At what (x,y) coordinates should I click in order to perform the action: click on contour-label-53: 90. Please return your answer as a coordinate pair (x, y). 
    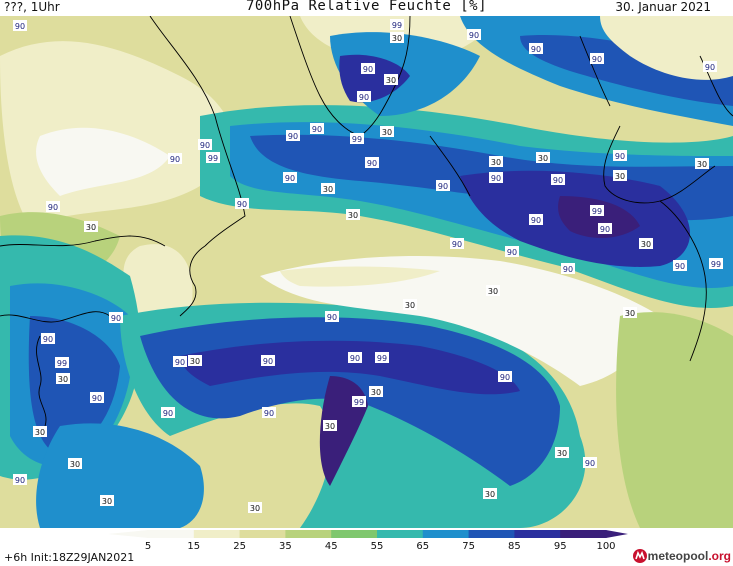
    Looking at the image, I should click on (97, 397).